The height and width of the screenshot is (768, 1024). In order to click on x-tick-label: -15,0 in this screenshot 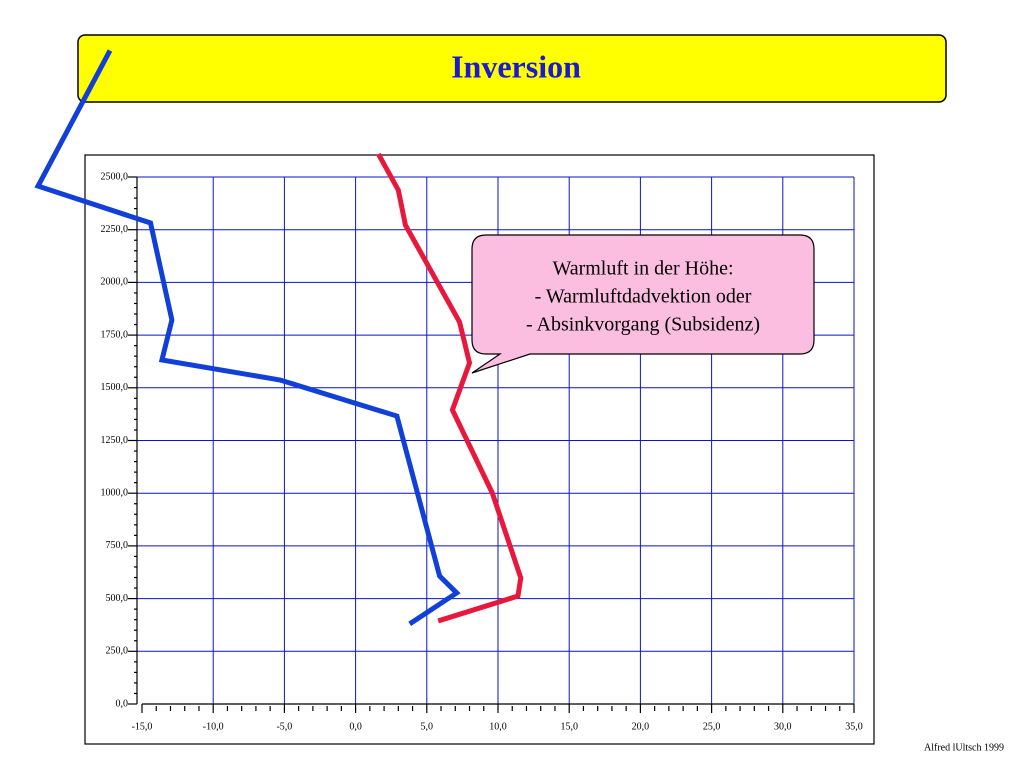, I will do `click(142, 726)`.